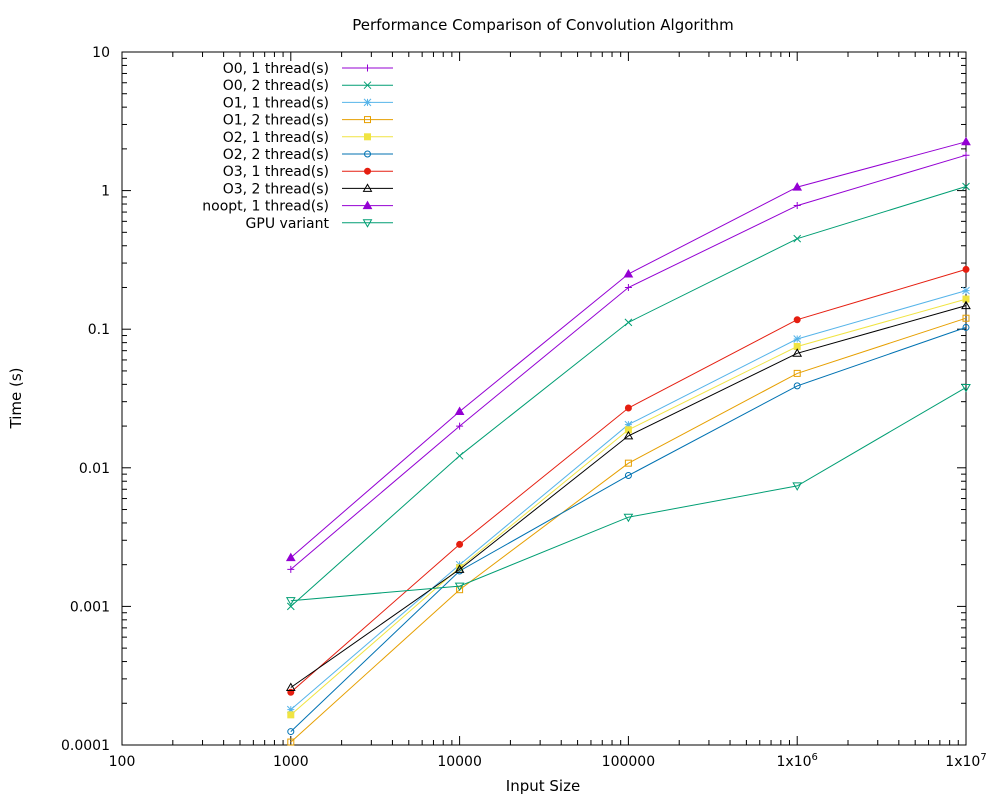 The width and height of the screenshot is (1000, 800). I want to click on x-tick-label: 1x10⁶, so click(797, 761).